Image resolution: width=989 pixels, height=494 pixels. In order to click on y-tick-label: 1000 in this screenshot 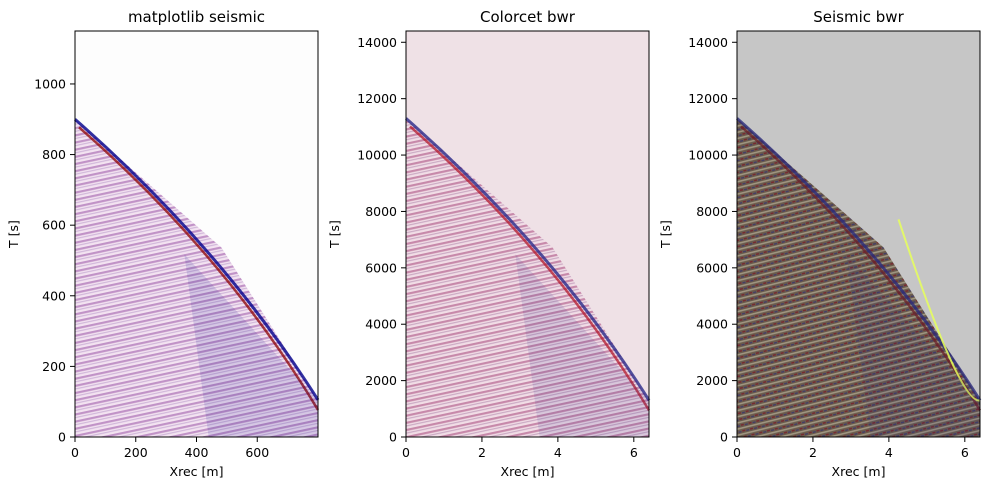, I will do `click(50, 83)`.